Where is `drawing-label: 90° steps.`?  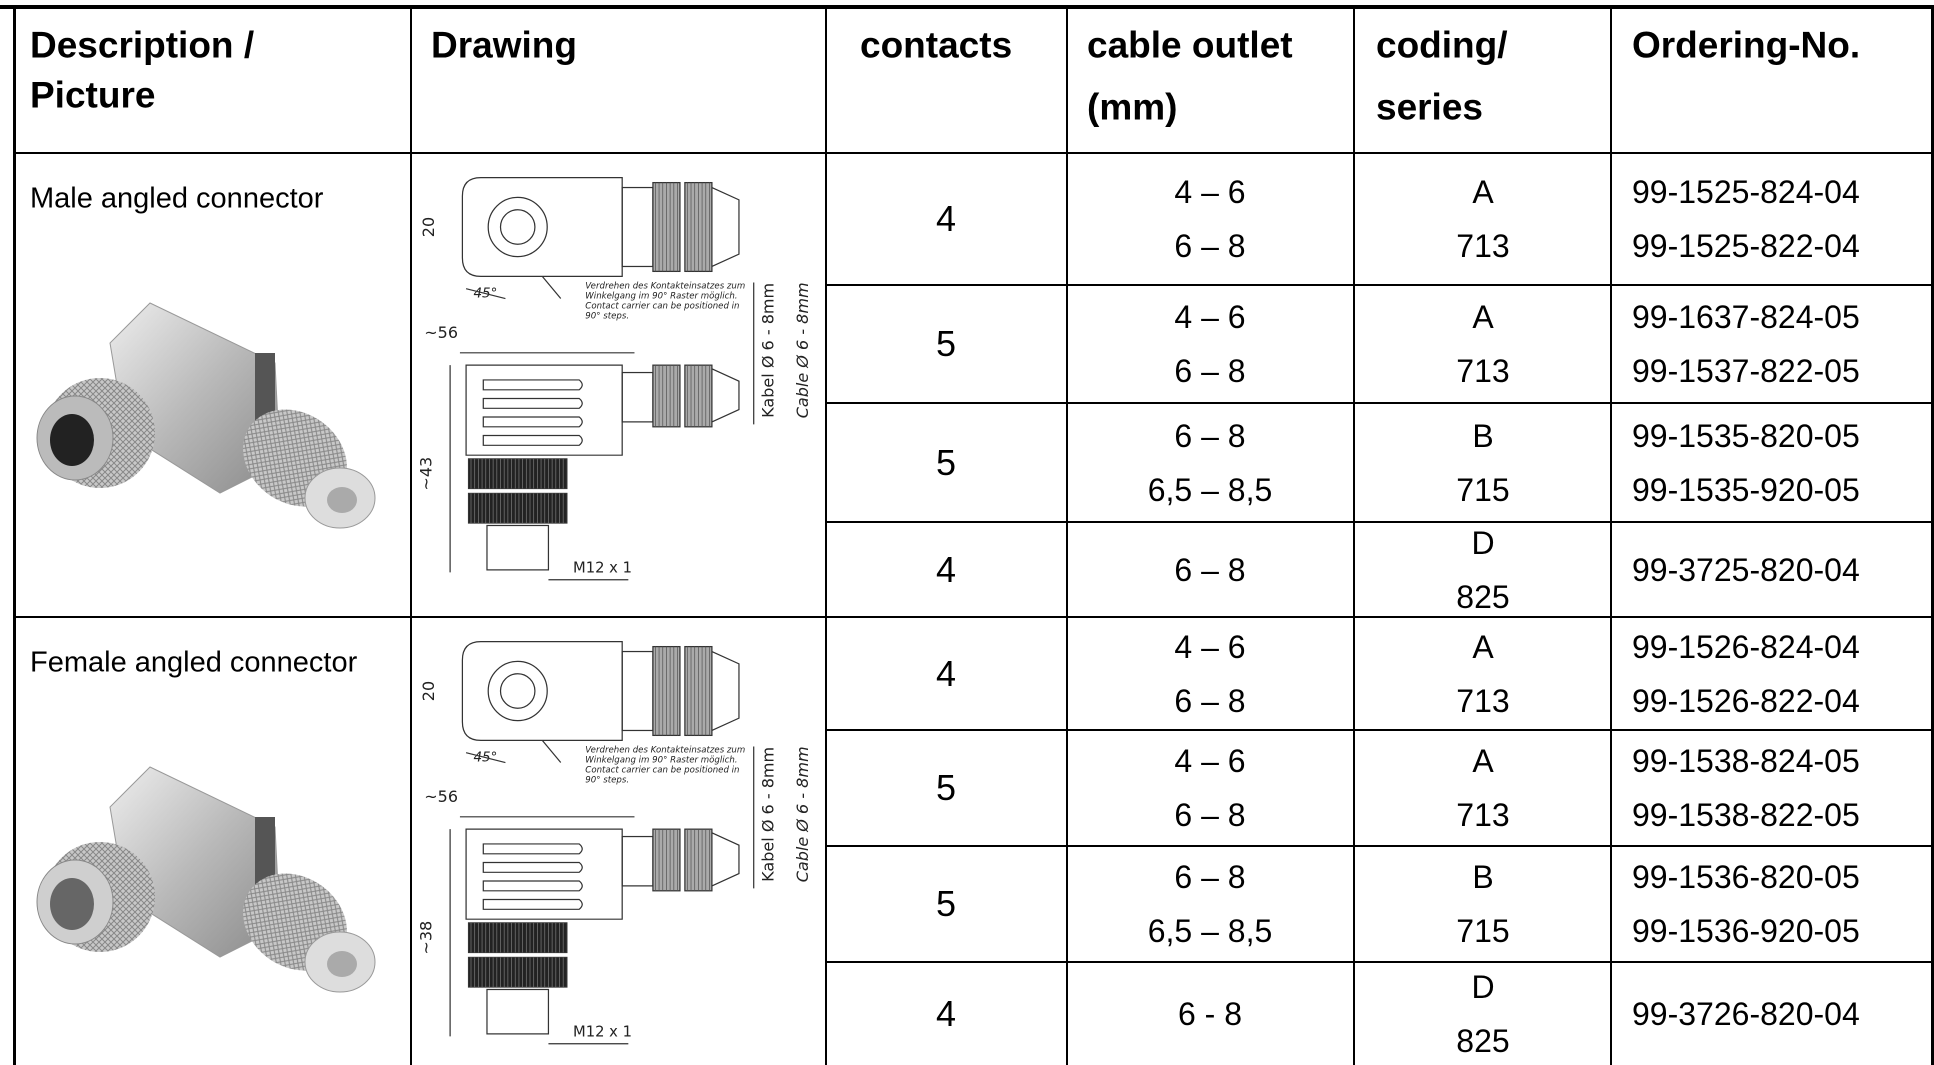
drawing-label: 90° steps. is located at coordinates (607, 780).